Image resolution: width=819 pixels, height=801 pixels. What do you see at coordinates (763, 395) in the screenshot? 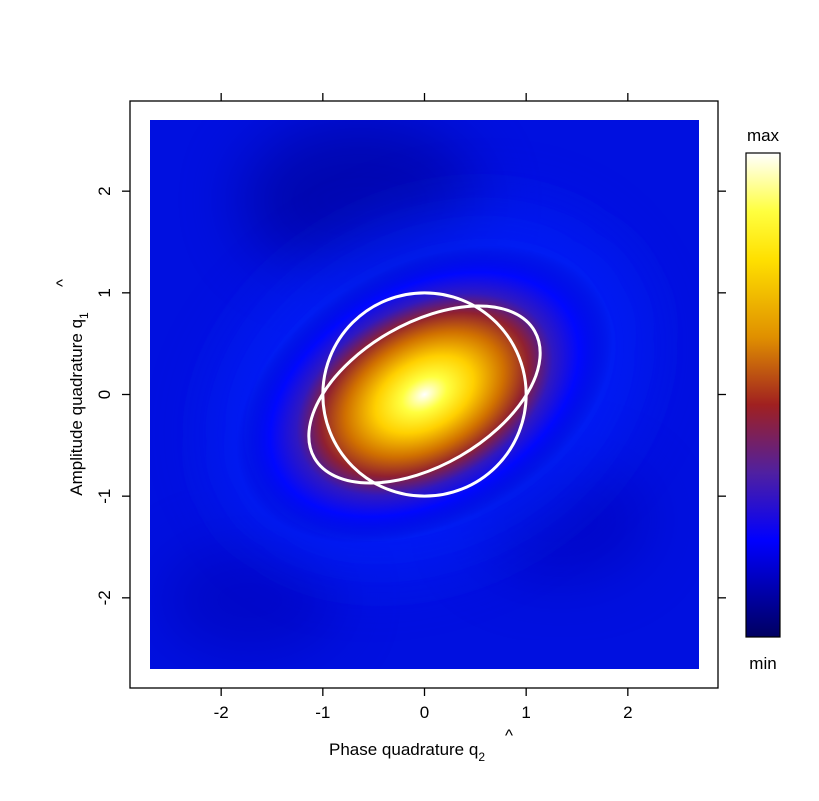
I see `colorbar` at bounding box center [763, 395].